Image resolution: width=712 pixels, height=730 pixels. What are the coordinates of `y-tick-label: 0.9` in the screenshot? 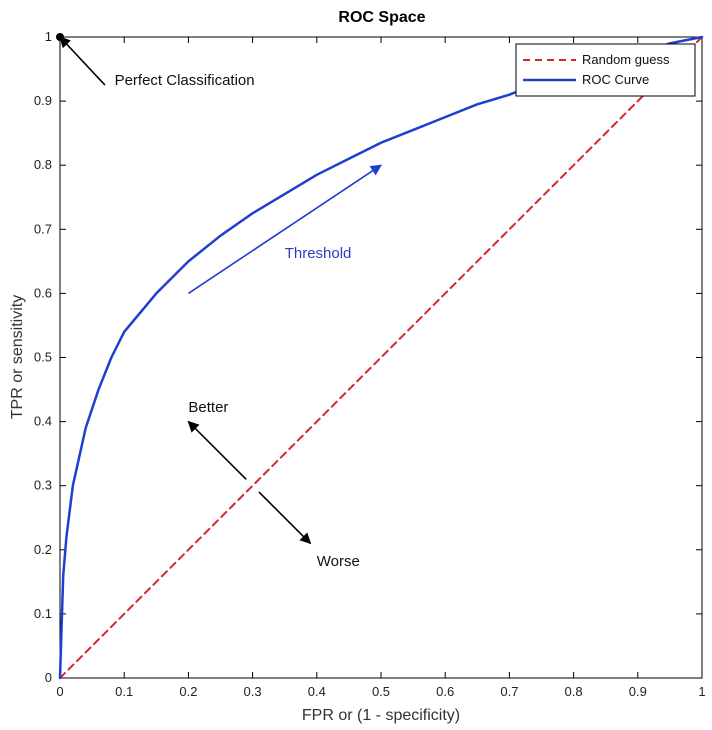 It's located at (43, 100).